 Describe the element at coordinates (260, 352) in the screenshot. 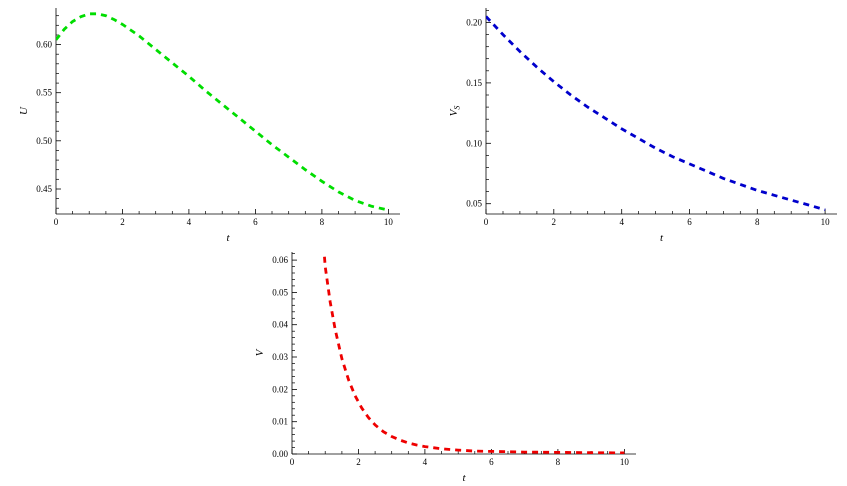

I see `svg-text: V` at that location.